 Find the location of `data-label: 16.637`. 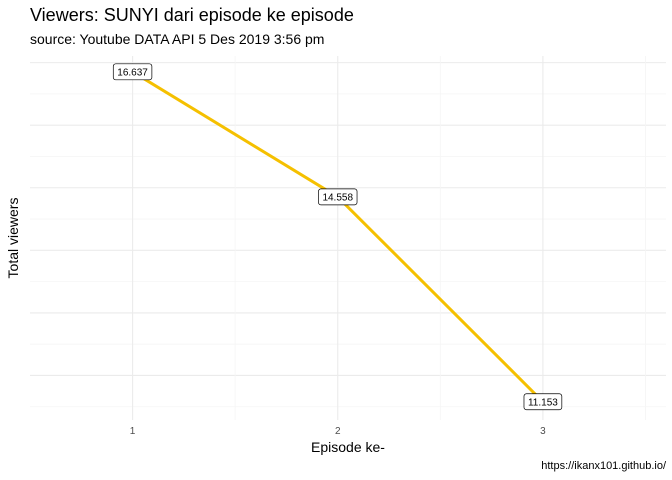

data-label: 16.637 is located at coordinates (132, 72).